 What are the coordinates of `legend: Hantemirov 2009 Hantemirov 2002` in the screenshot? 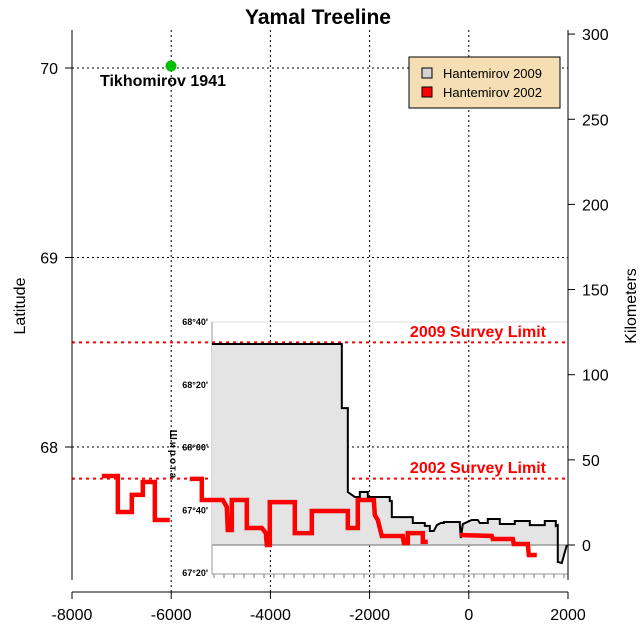 It's located at (484, 82).